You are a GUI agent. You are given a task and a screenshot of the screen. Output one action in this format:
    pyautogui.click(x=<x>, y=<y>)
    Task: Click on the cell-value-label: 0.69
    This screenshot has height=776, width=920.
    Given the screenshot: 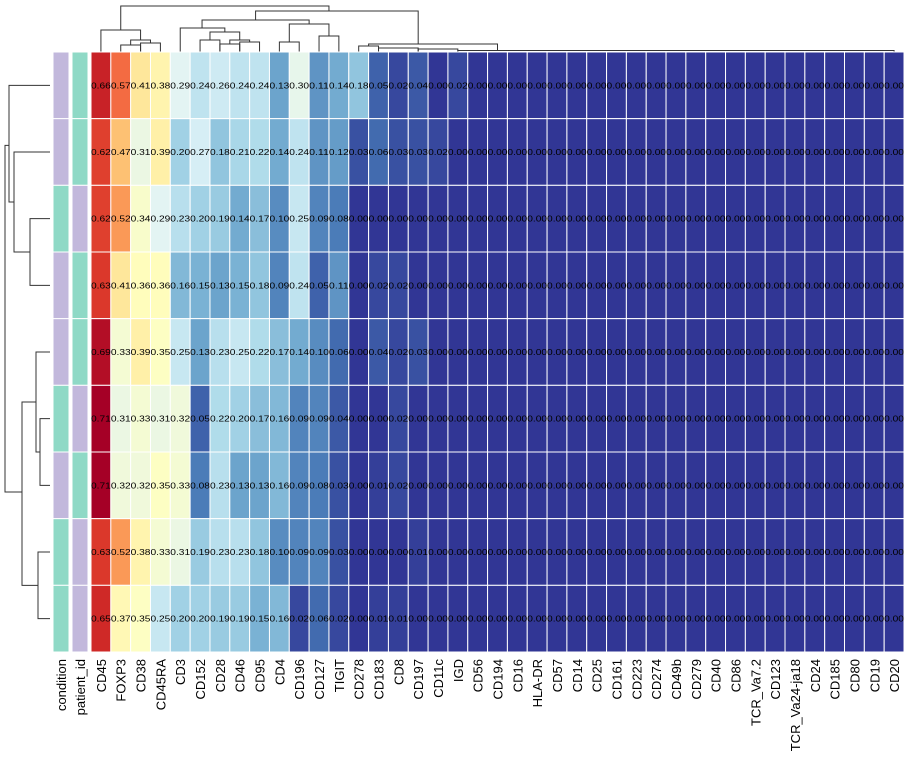 What is the action you would take?
    pyautogui.click(x=101, y=352)
    